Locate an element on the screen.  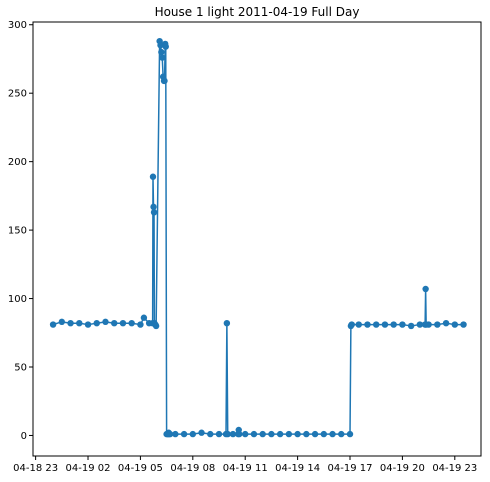
y-tick-label: 50 is located at coordinates (20, 368).